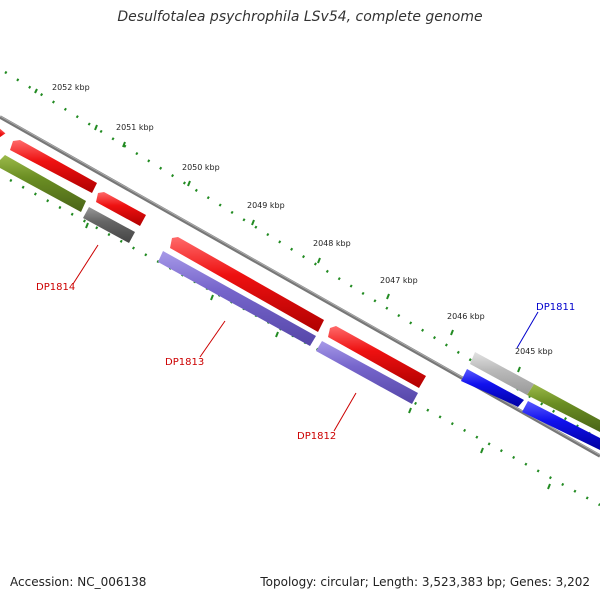  Describe the element at coordinates (135, 127) in the screenshot. I see `kbp-label: 2051 kbp` at that location.